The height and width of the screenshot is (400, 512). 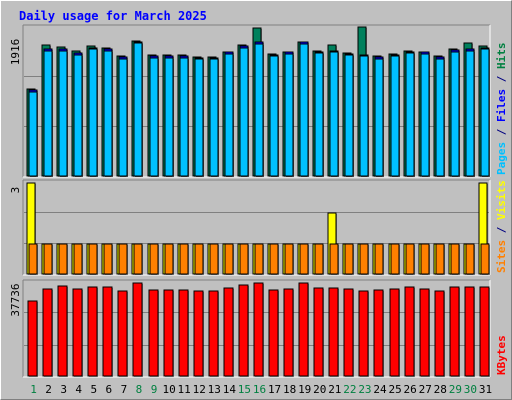 What do you see at coordinates (394, 389) in the screenshot?
I see `day-label: 25` at bounding box center [394, 389].